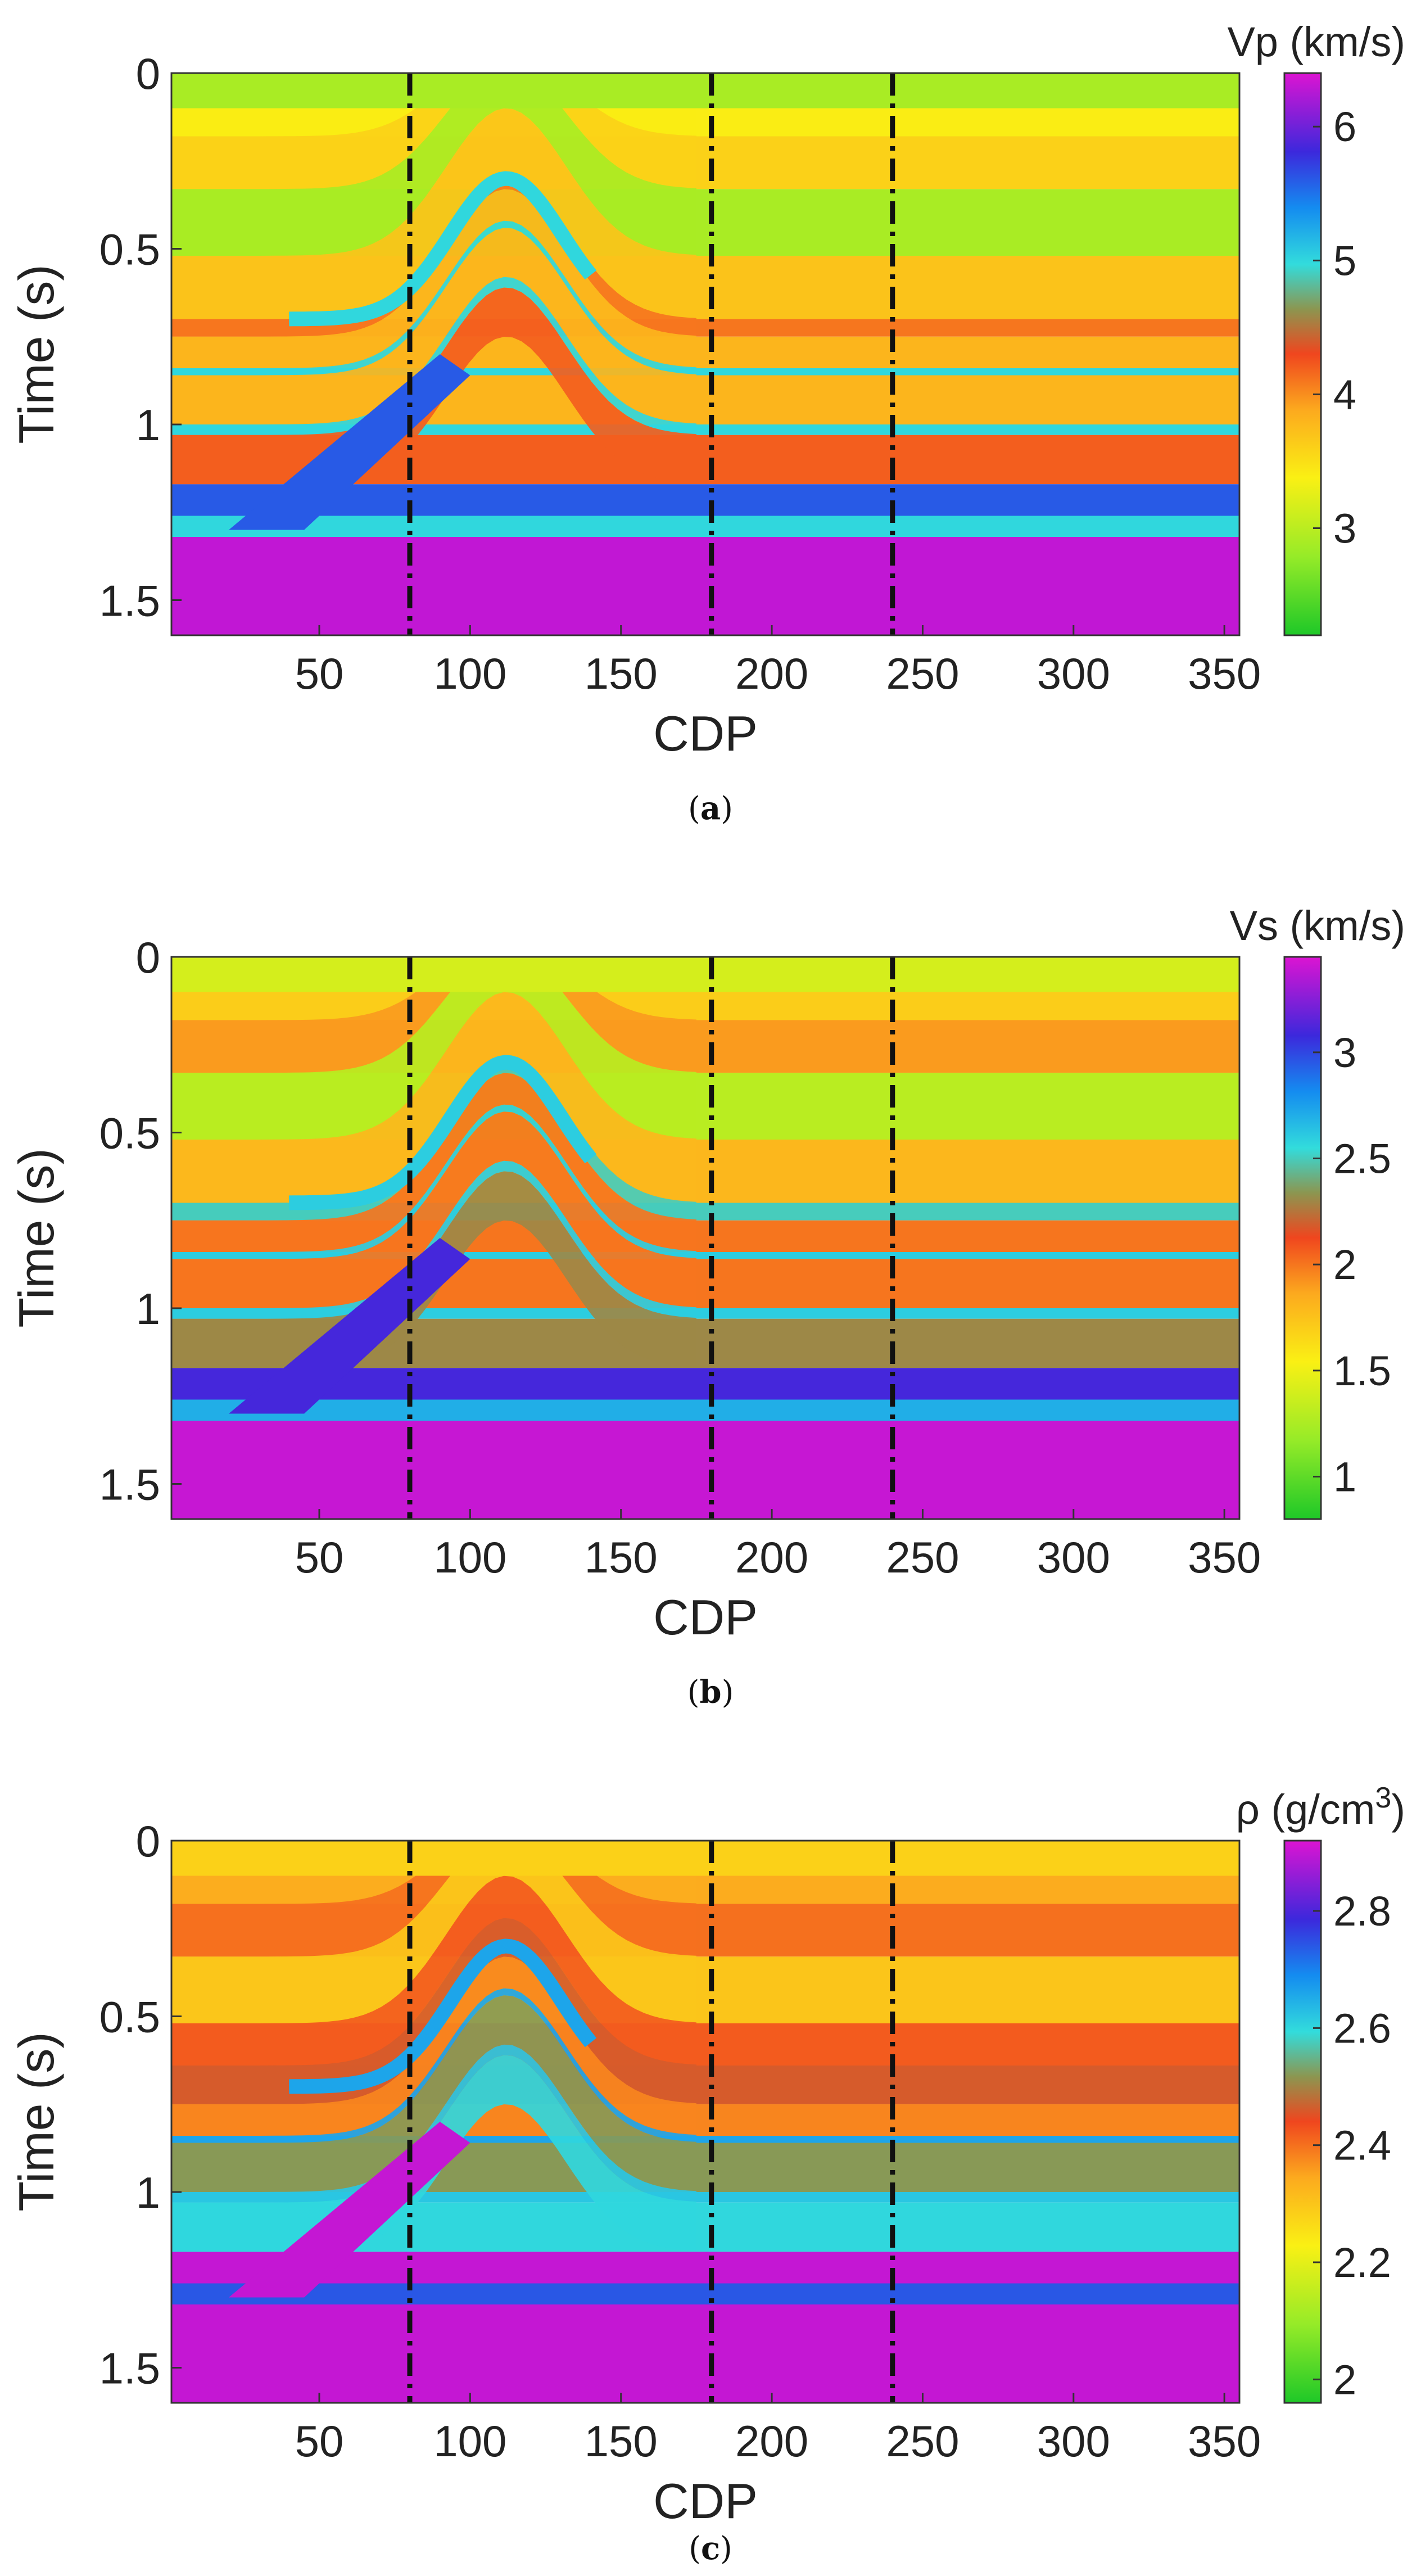 This screenshot has height=2576, width=1421. What do you see at coordinates (1345, 126) in the screenshot?
I see `colorbar-tick-label: 6` at bounding box center [1345, 126].